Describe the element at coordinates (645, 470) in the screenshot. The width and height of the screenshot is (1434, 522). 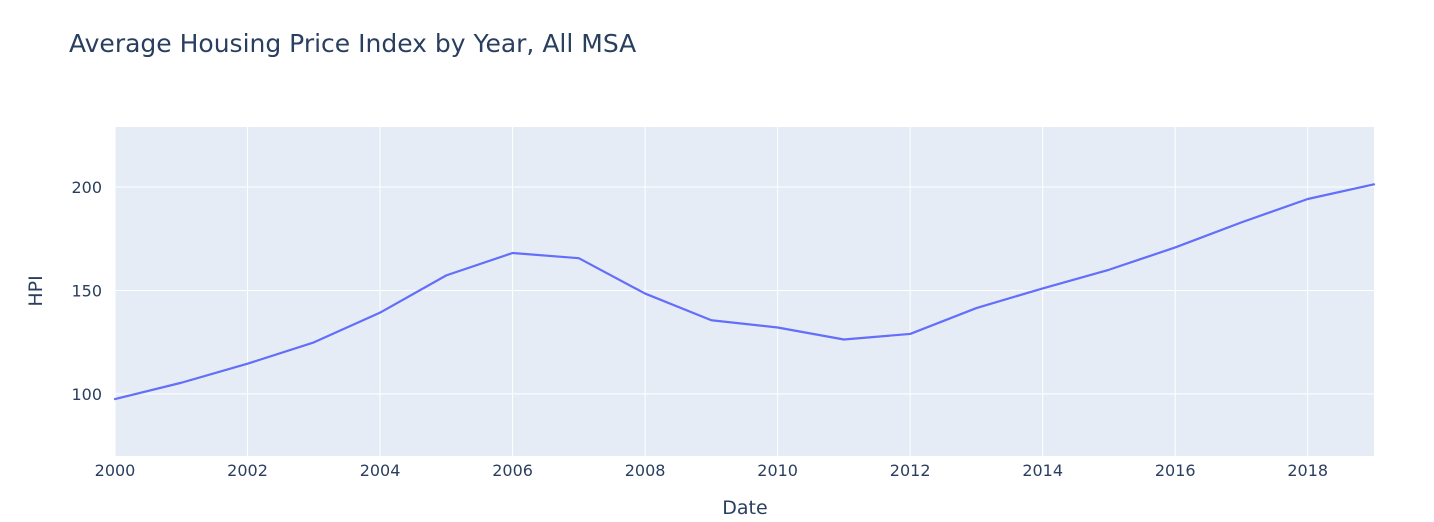
I see `x-tick-label: 2008` at that location.